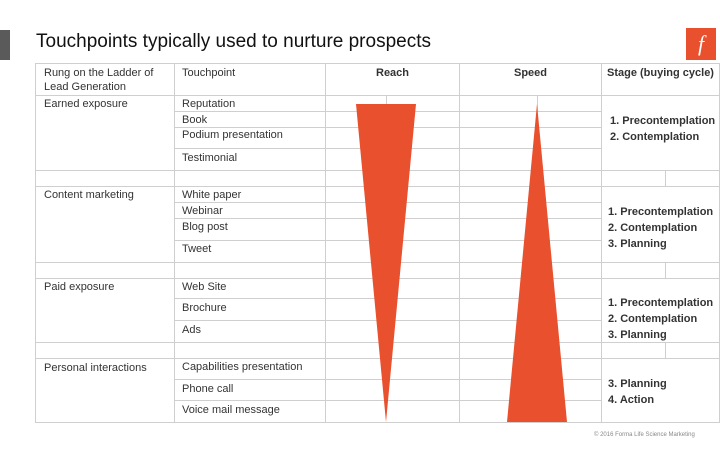 This screenshot has height=450, width=720. What do you see at coordinates (99, 73) in the screenshot?
I see `header-rung-line1: Rung on the Ladder of` at bounding box center [99, 73].